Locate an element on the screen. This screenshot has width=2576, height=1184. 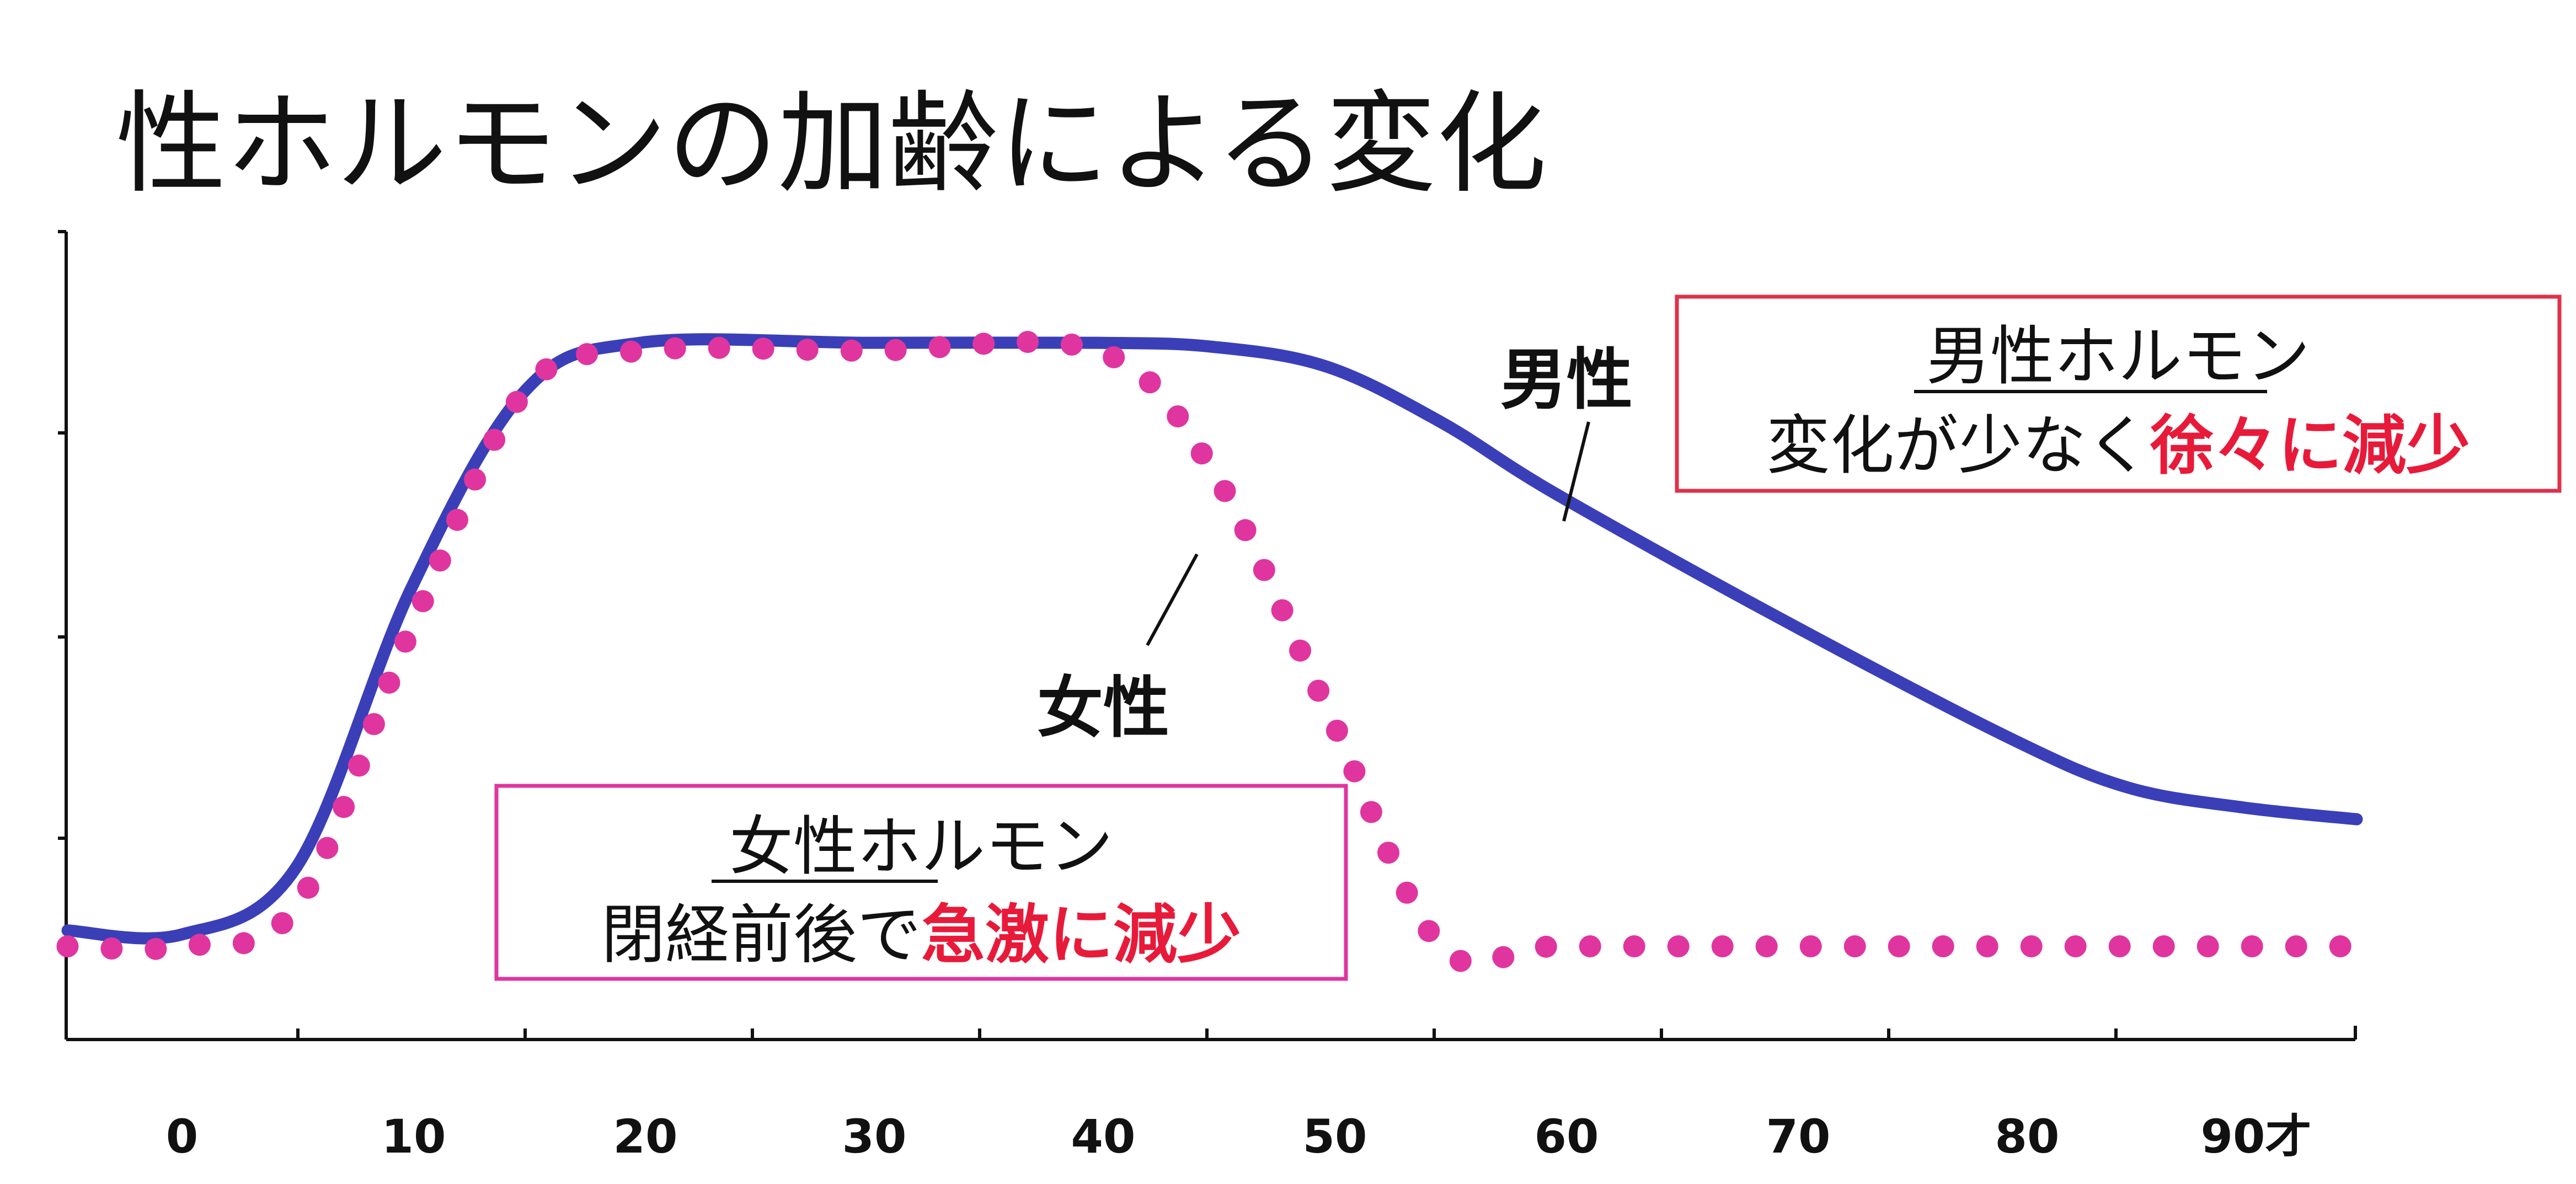
x-tick-label: 20 is located at coordinates (645, 1137).